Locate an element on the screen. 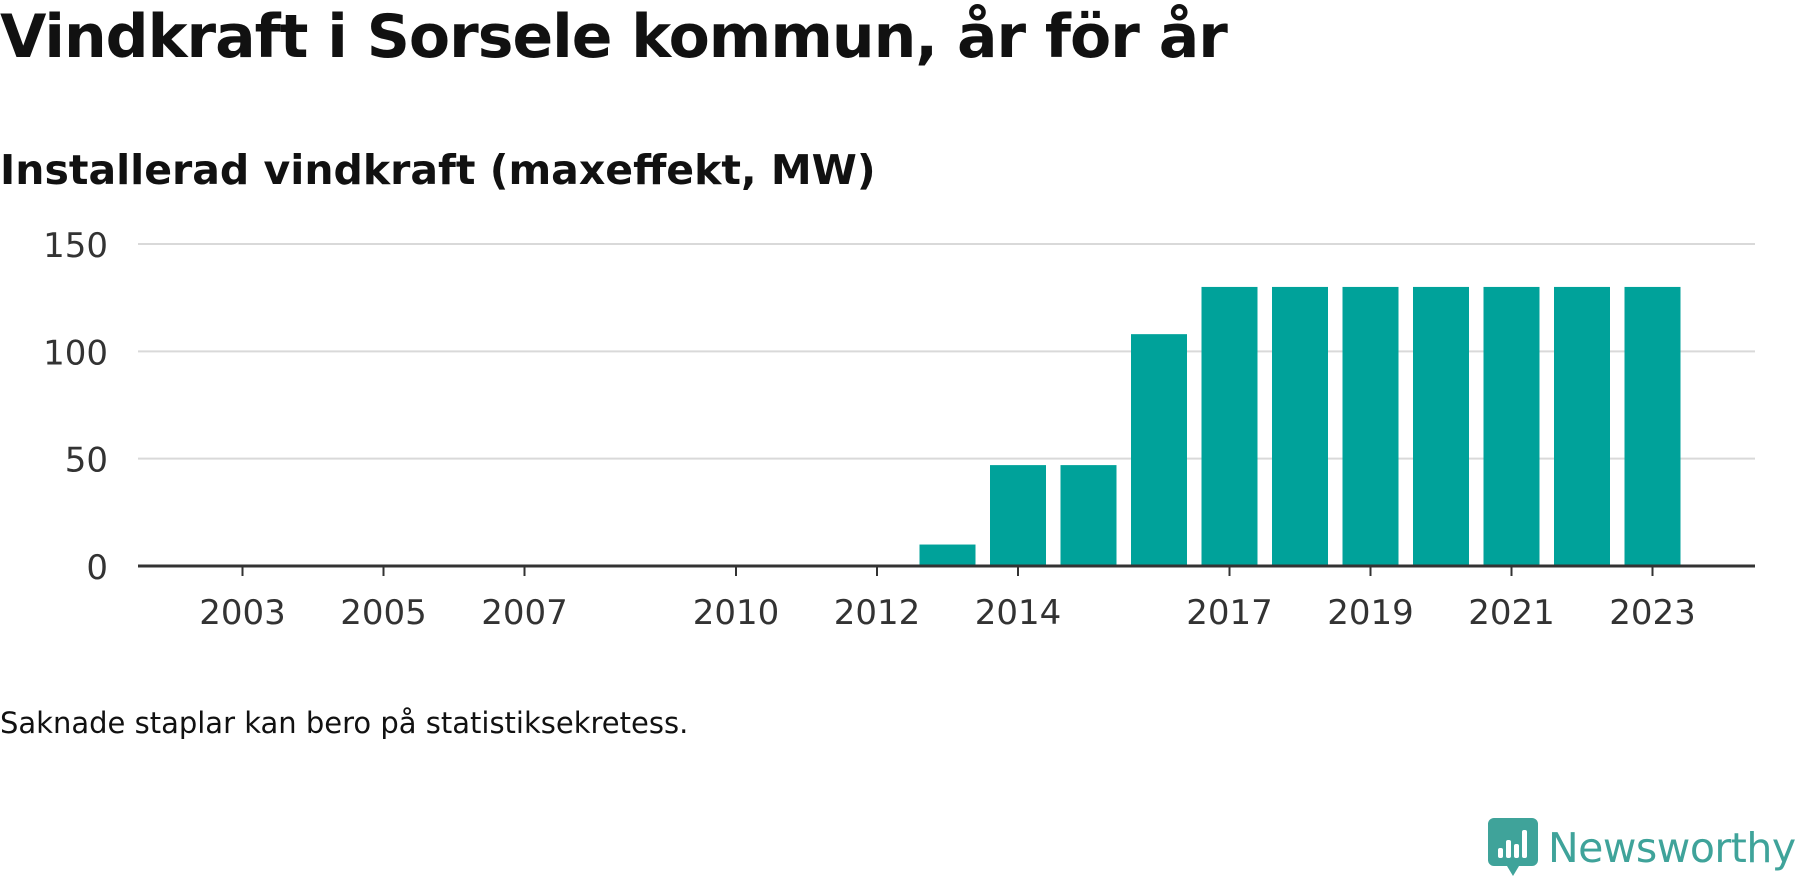 Image resolution: width=1800 pixels, height=879 pixels. bar-2015 is located at coordinates (1088, 515).